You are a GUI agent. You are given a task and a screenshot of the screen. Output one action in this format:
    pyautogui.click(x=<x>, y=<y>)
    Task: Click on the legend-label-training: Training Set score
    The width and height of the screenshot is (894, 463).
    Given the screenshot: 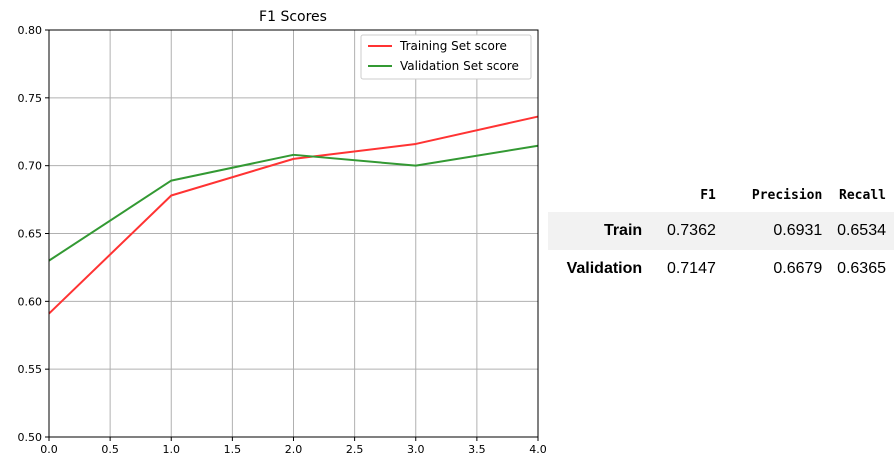 What is the action you would take?
    pyautogui.click(x=453, y=46)
    